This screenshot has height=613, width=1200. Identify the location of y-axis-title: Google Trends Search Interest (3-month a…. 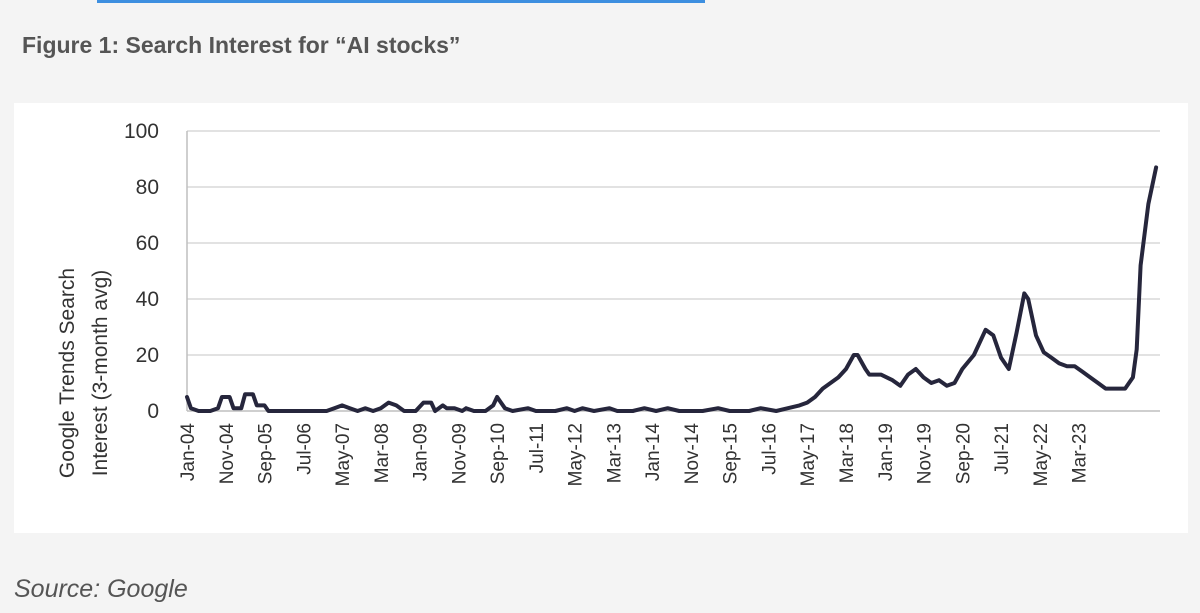
(84, 373).